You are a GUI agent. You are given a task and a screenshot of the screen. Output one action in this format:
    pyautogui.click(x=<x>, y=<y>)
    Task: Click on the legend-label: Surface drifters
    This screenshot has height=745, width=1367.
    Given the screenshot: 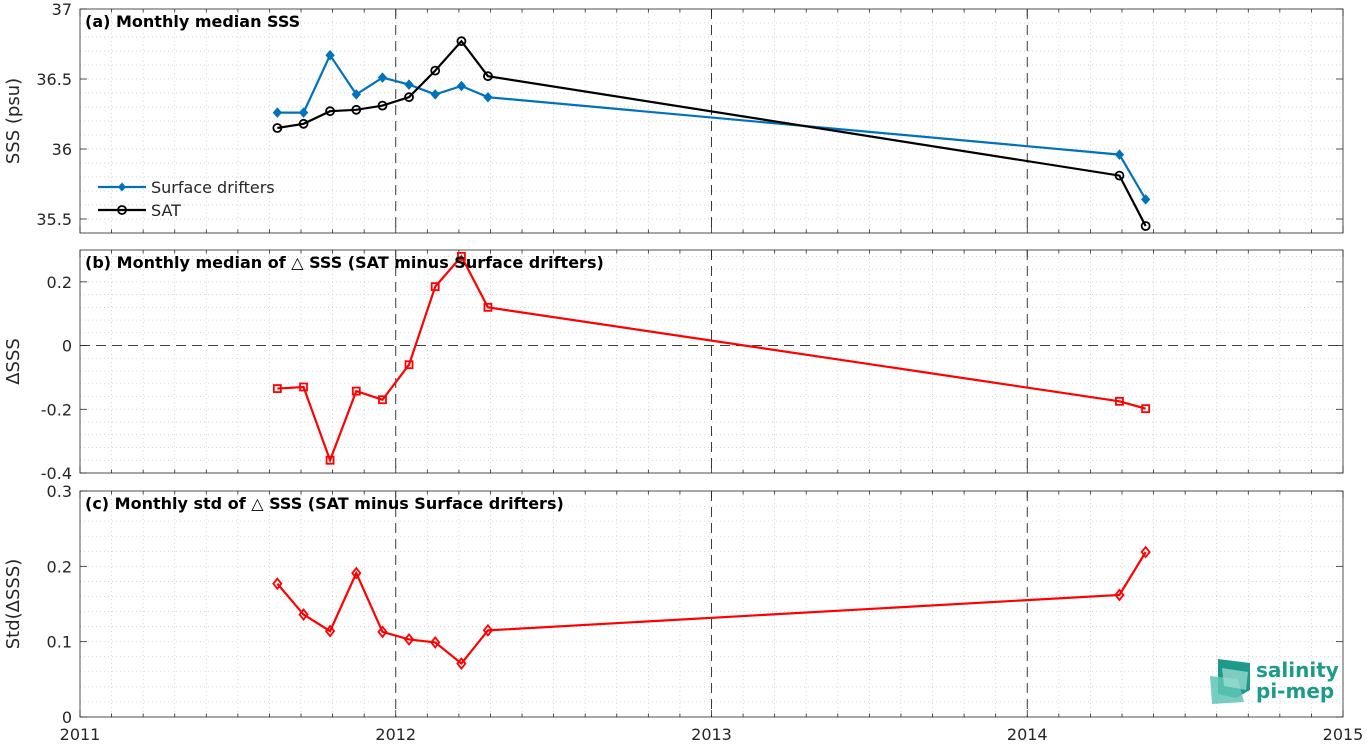 What is the action you would take?
    pyautogui.click(x=213, y=187)
    